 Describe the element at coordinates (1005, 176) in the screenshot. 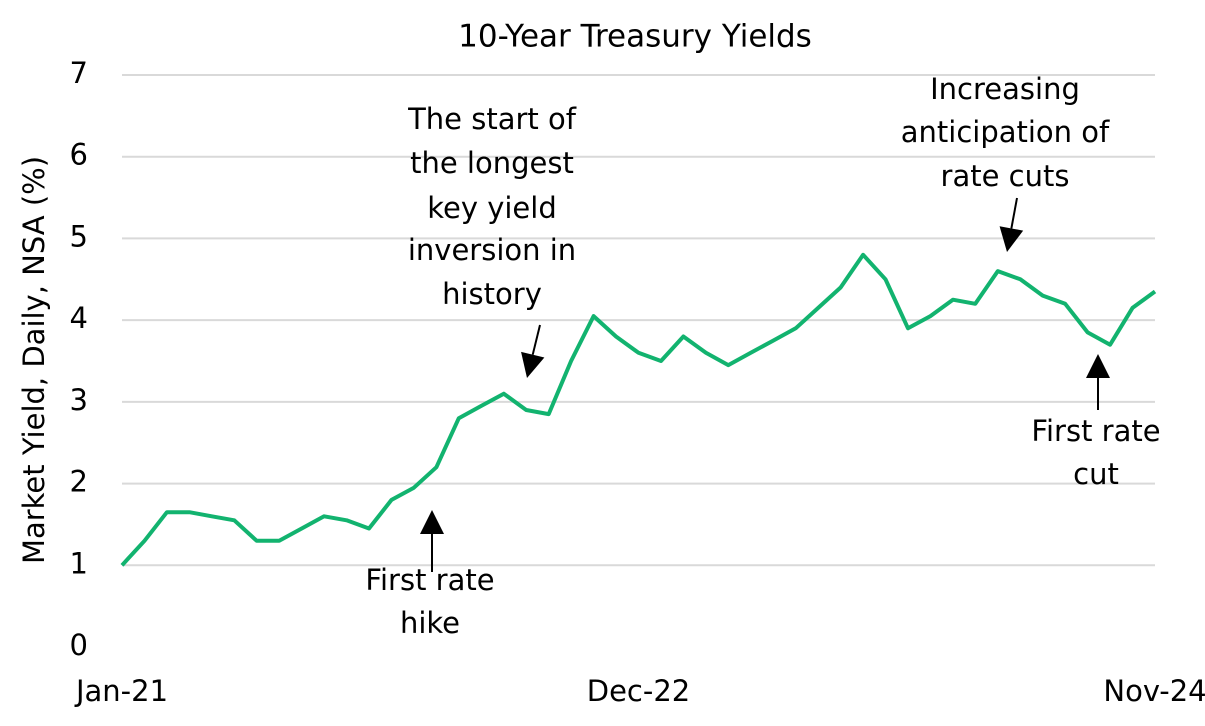

I see `annotation: rate cuts` at that location.